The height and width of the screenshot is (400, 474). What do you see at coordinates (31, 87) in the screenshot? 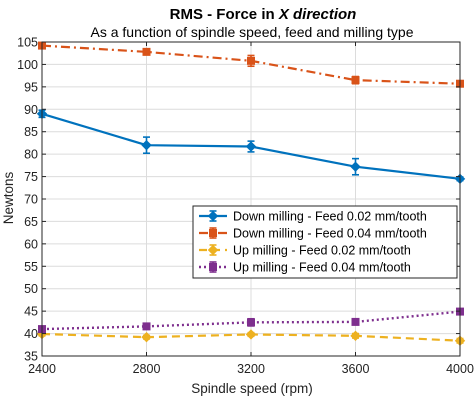
I see `y-tick-label: 95` at bounding box center [31, 87].